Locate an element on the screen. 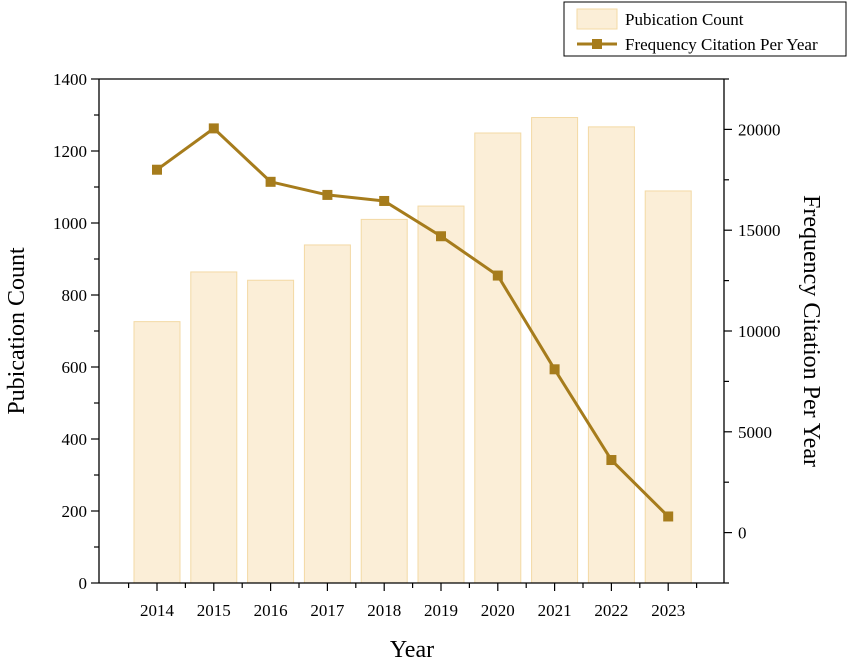 Image resolution: width=851 pixels, height=665 pixels. left-tick-label: 800 is located at coordinates (75, 295).